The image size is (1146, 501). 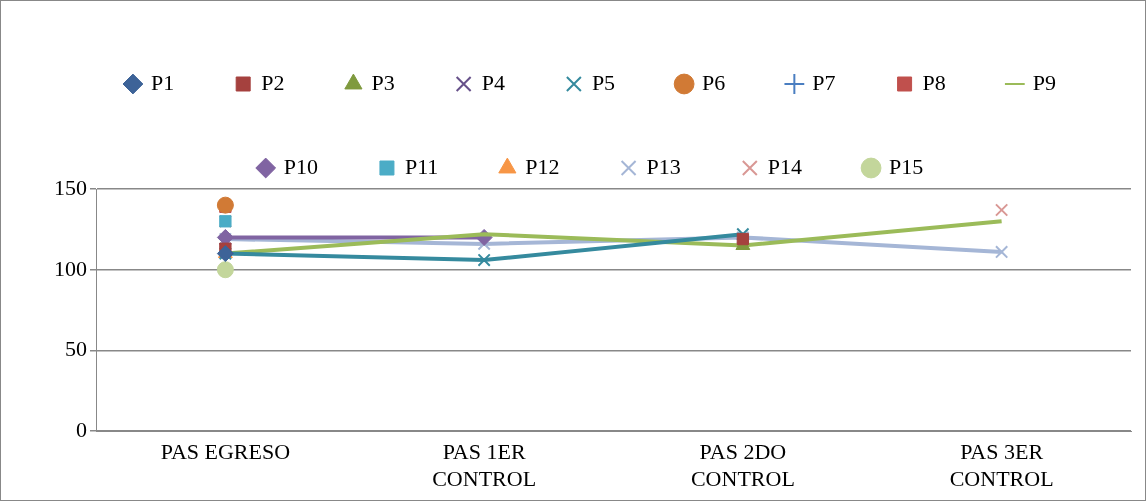 What do you see at coordinates (493, 82) in the screenshot?
I see `legend-label: P4` at bounding box center [493, 82].